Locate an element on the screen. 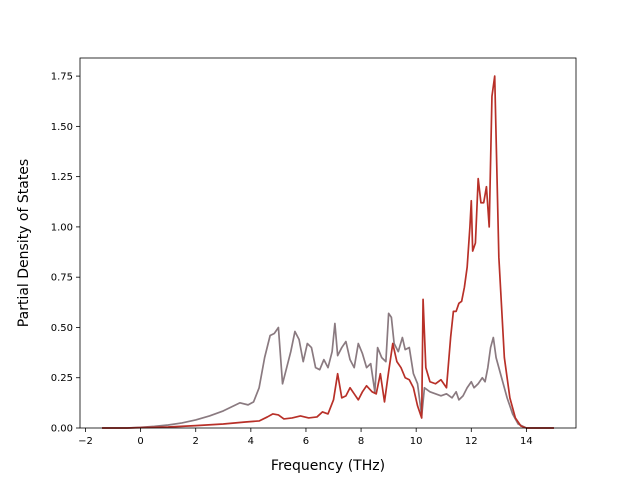  y-tick-label: 1.25 is located at coordinates (62, 177).